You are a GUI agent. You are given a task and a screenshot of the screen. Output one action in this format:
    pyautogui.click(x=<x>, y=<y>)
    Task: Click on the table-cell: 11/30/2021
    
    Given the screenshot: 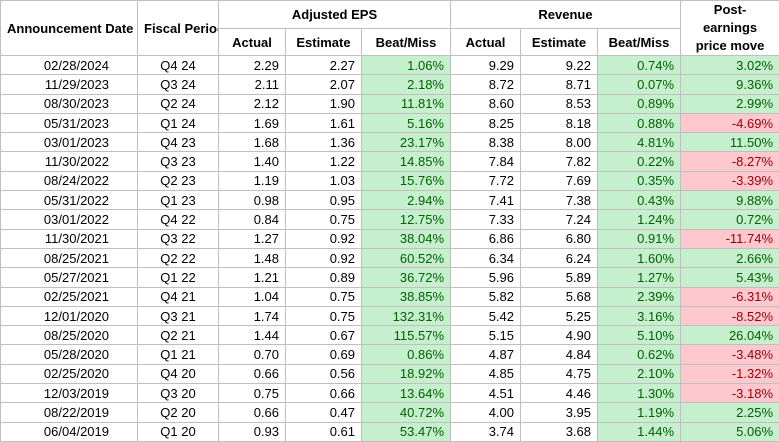 What is the action you would take?
    pyautogui.click(x=69, y=238)
    